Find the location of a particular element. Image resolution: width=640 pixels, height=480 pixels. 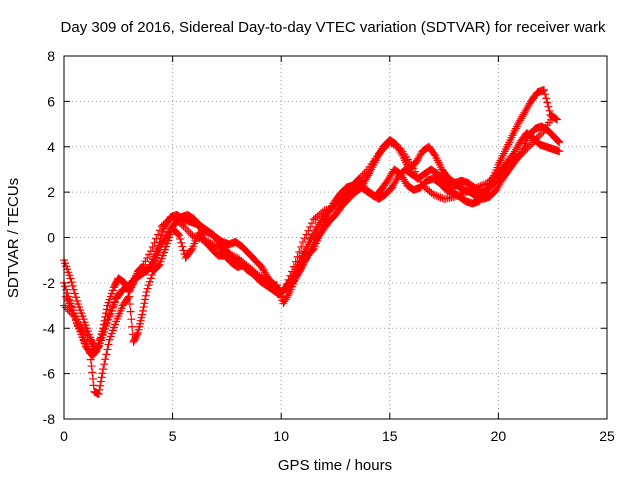

y-tick-label: 6 is located at coordinates (51, 101).